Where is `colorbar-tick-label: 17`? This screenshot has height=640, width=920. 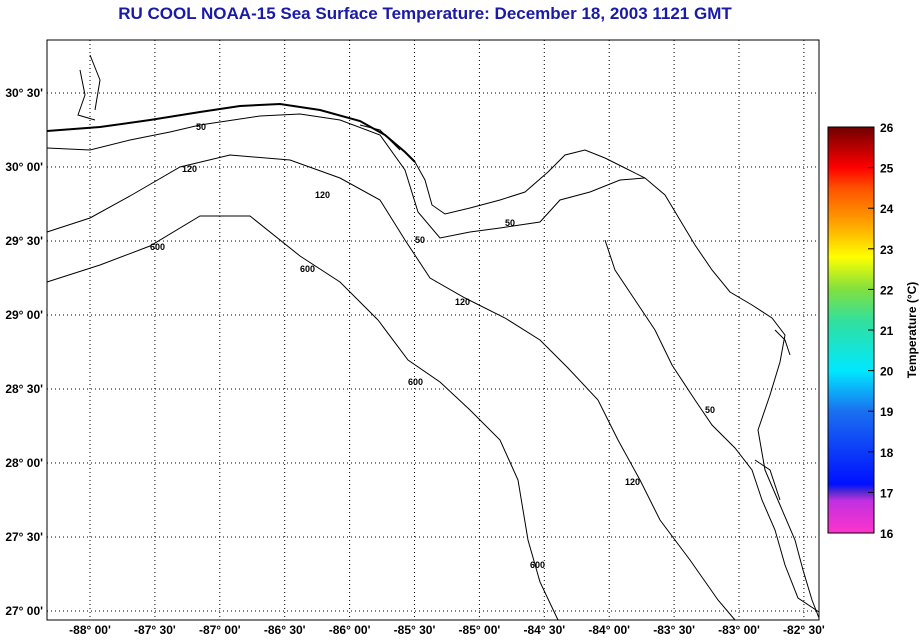 colorbar-tick-label: 17 is located at coordinates (887, 493).